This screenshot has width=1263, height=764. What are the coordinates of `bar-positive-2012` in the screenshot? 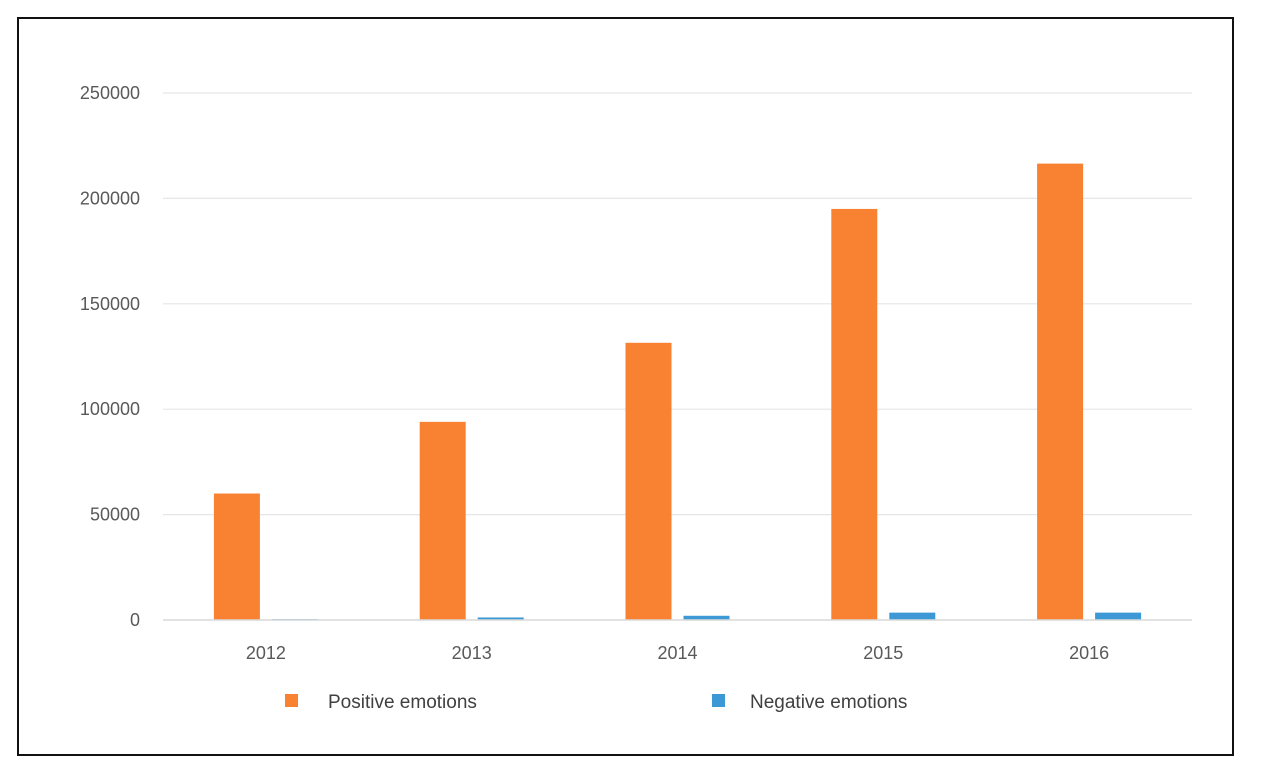 It's located at (236, 556).